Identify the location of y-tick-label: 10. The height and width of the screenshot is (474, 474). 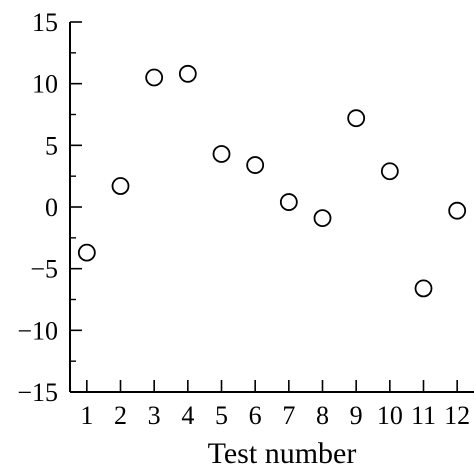
(45, 84).